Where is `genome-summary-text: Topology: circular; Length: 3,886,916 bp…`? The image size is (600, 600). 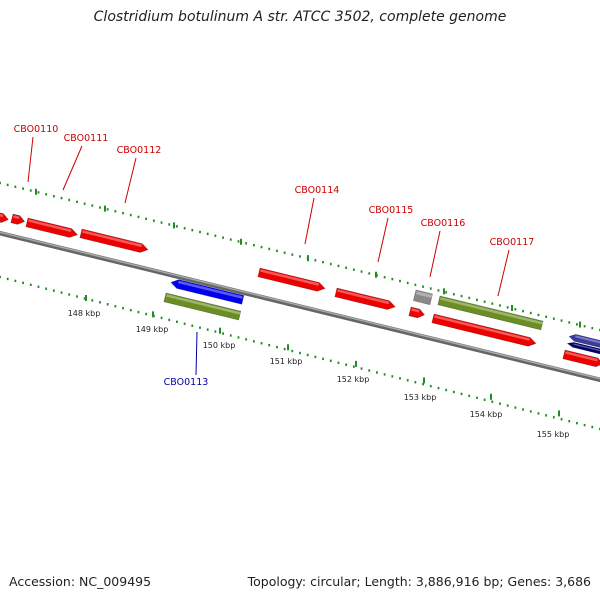
genome-summary-text: Topology: circular; Length: 3,886,916 bp… is located at coordinates (419, 581).